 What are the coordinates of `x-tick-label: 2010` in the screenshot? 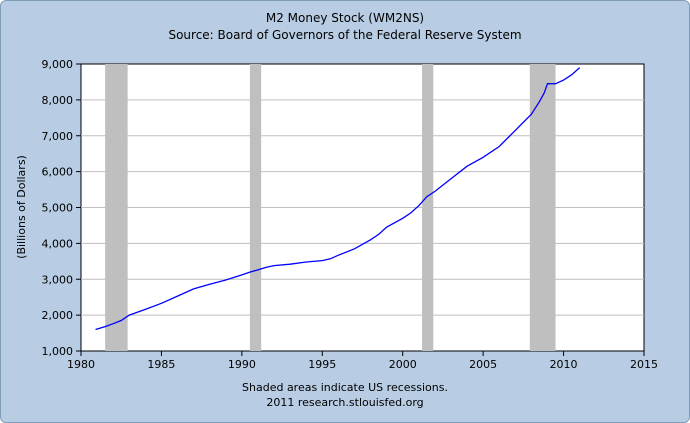 It's located at (564, 364).